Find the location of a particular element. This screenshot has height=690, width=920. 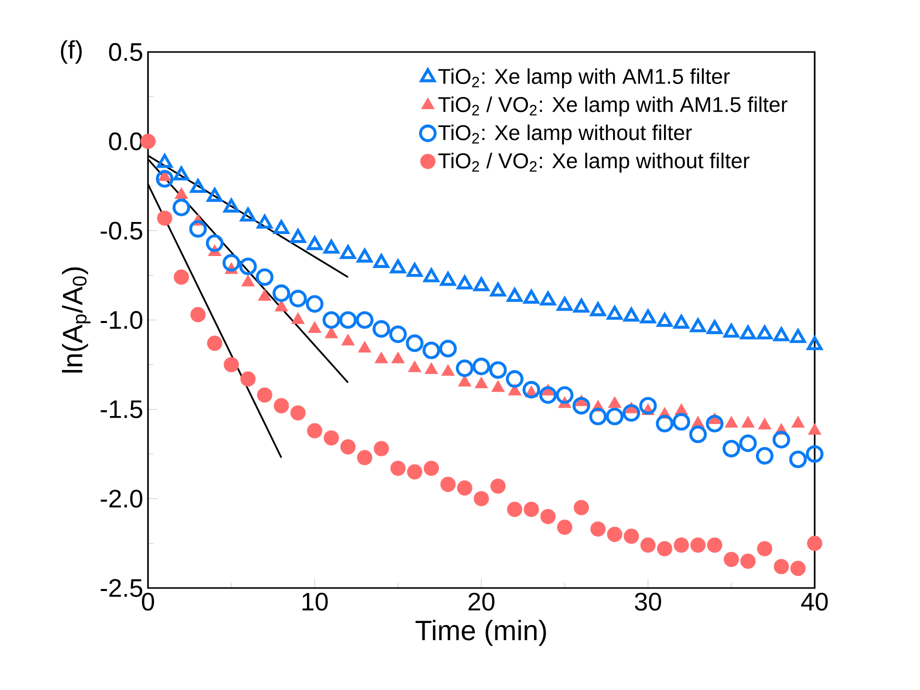

x-axis-title: Time (min) is located at coordinates (481, 633).